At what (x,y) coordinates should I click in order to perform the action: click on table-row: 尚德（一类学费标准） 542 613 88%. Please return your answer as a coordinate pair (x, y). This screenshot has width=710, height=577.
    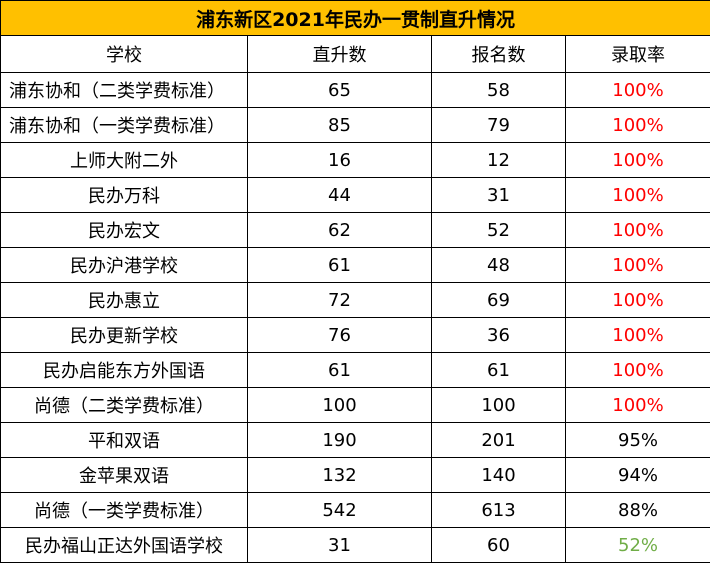
    Looking at the image, I should click on (355, 510).